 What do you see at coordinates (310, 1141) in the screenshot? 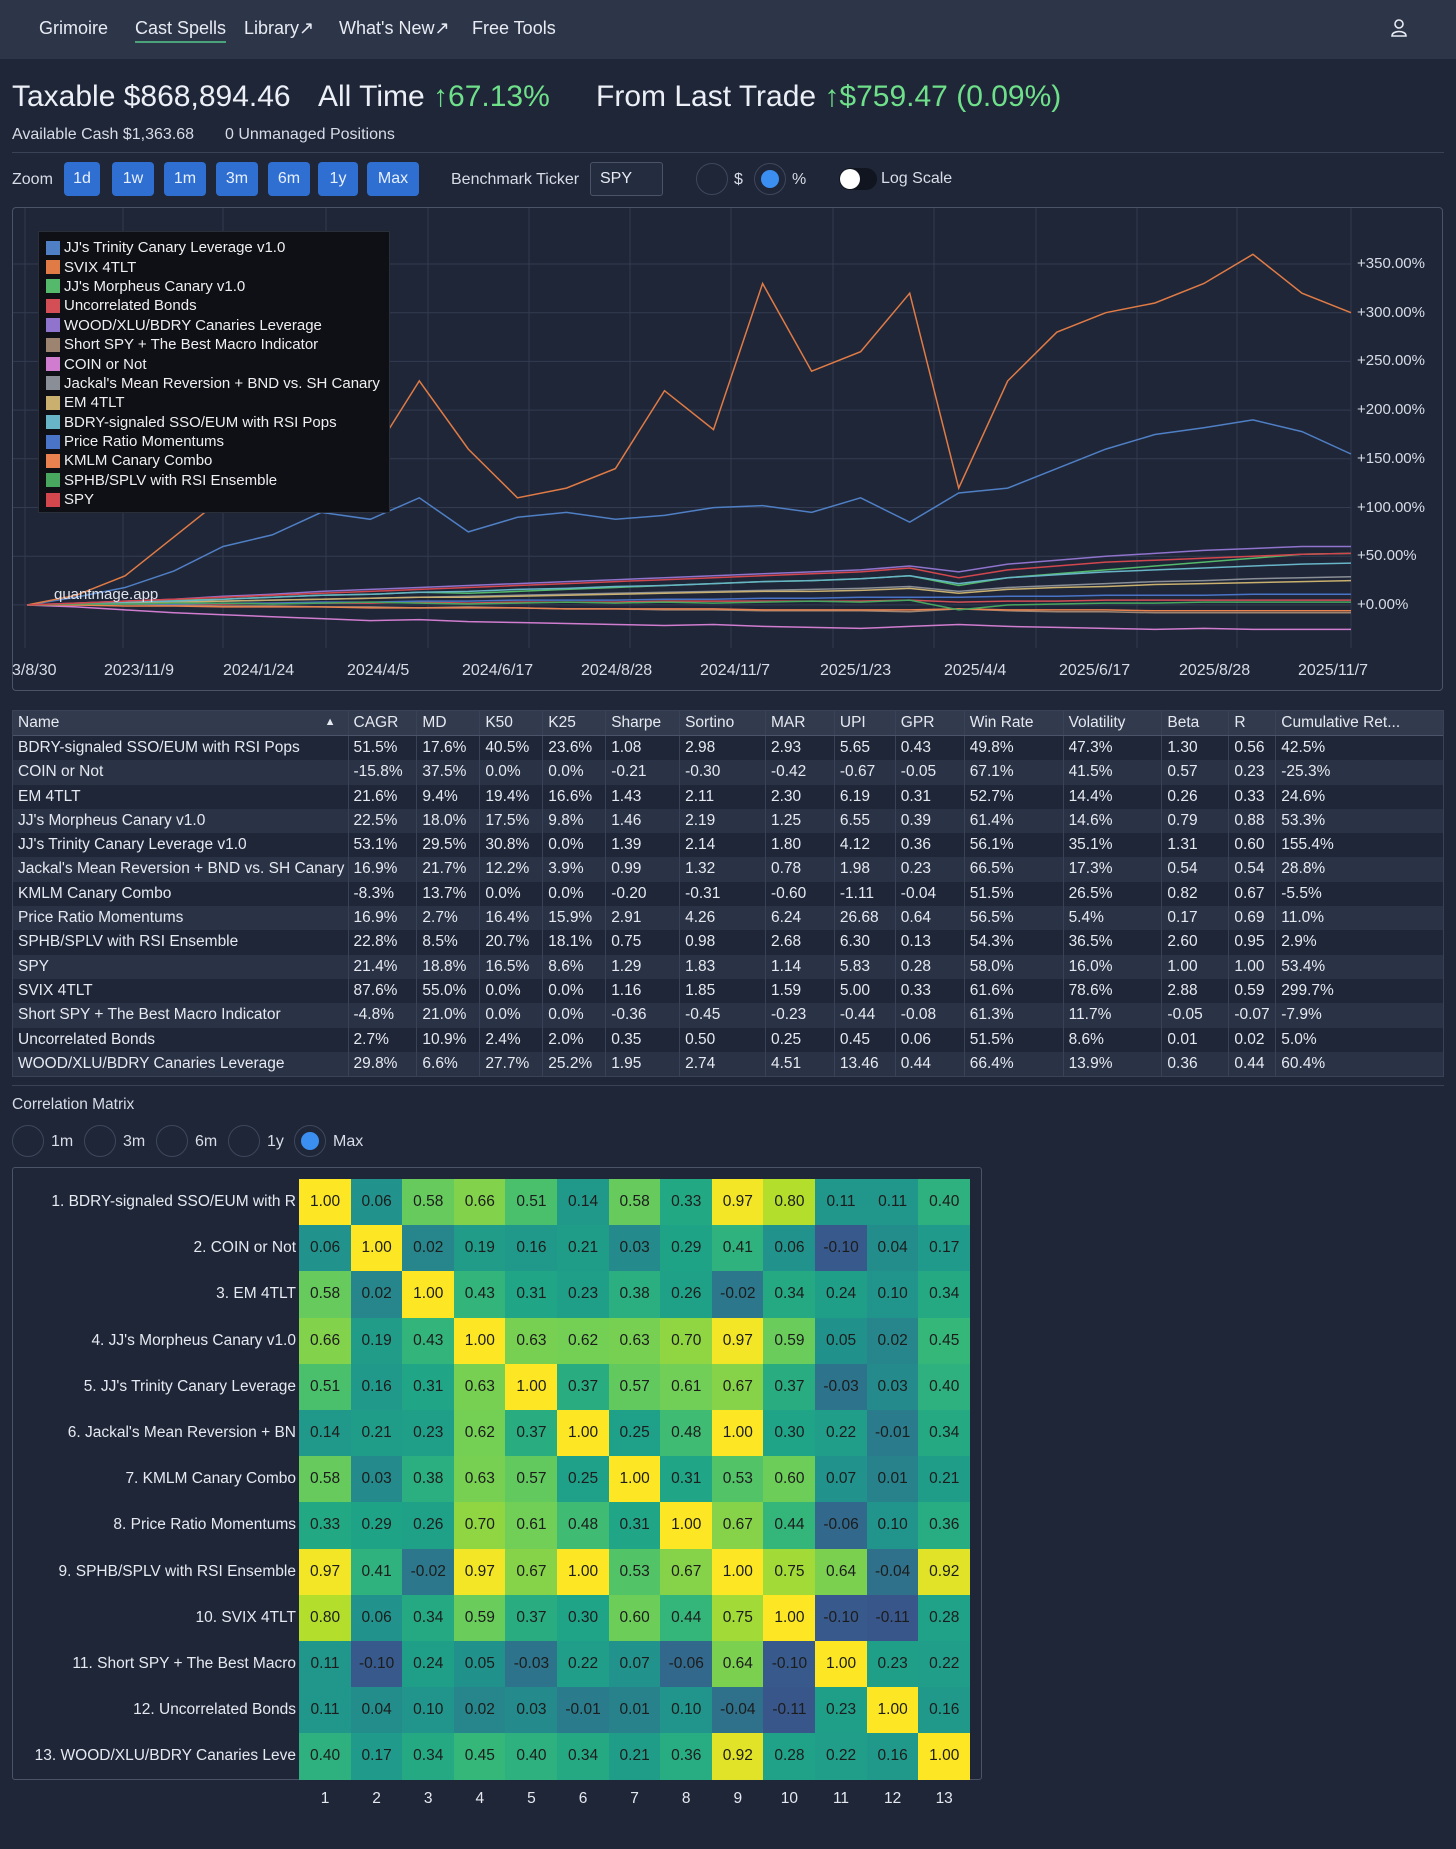
I see `period-radio-max` at bounding box center [310, 1141].